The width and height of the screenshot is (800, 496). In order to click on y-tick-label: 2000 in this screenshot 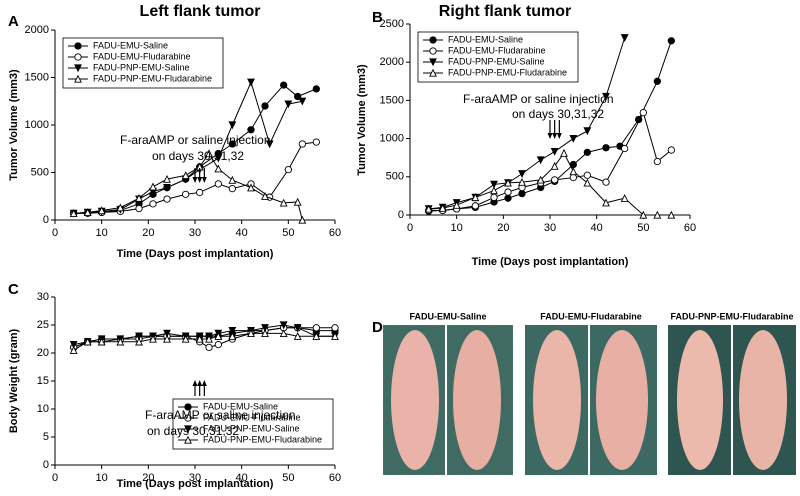, I will do `click(37, 30)`.